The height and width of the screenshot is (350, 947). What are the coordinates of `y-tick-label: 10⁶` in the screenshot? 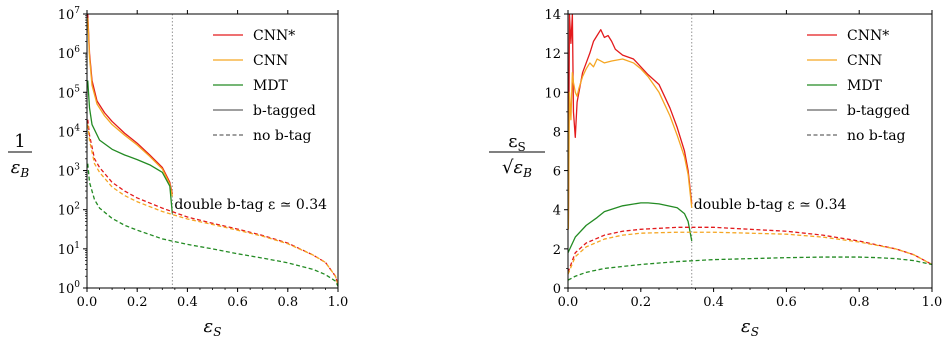 It's located at (69, 53).